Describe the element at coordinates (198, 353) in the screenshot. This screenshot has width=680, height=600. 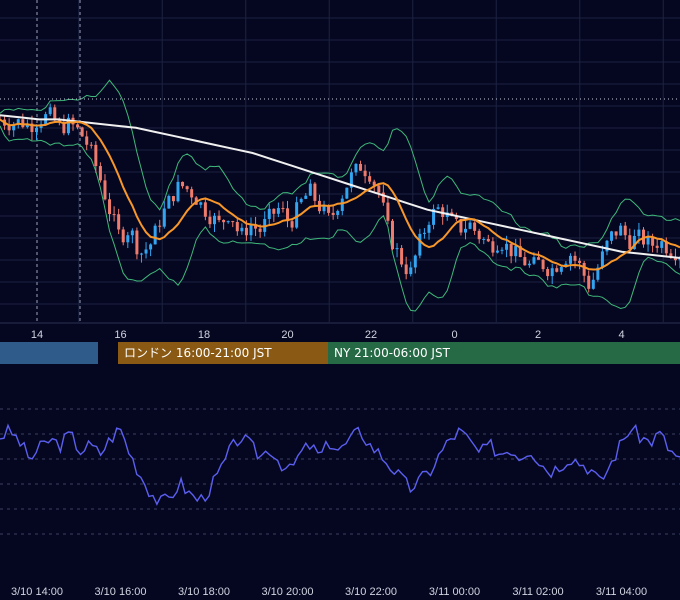
I see `session-label: ロンドン 16:00-21:00 JST` at that location.